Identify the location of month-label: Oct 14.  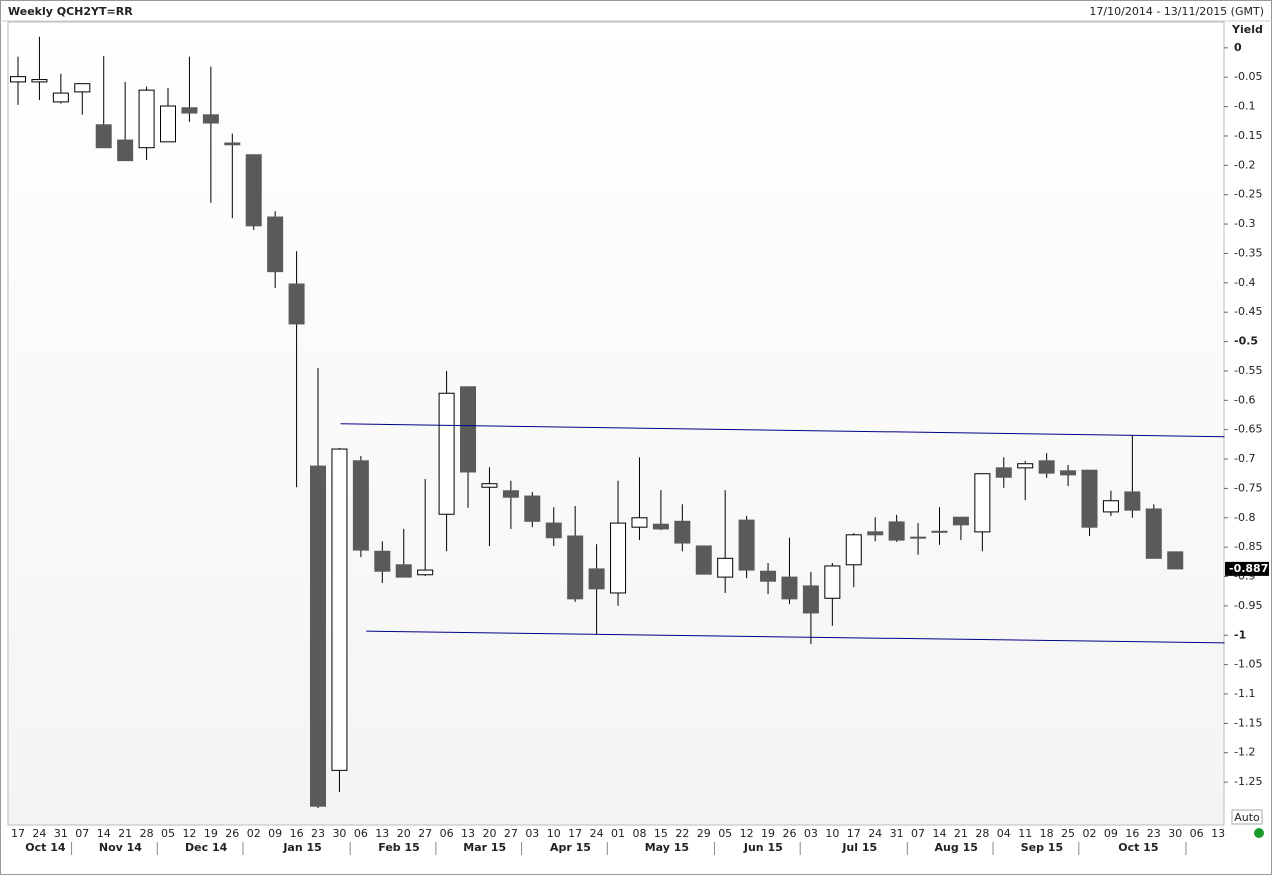
(45, 847).